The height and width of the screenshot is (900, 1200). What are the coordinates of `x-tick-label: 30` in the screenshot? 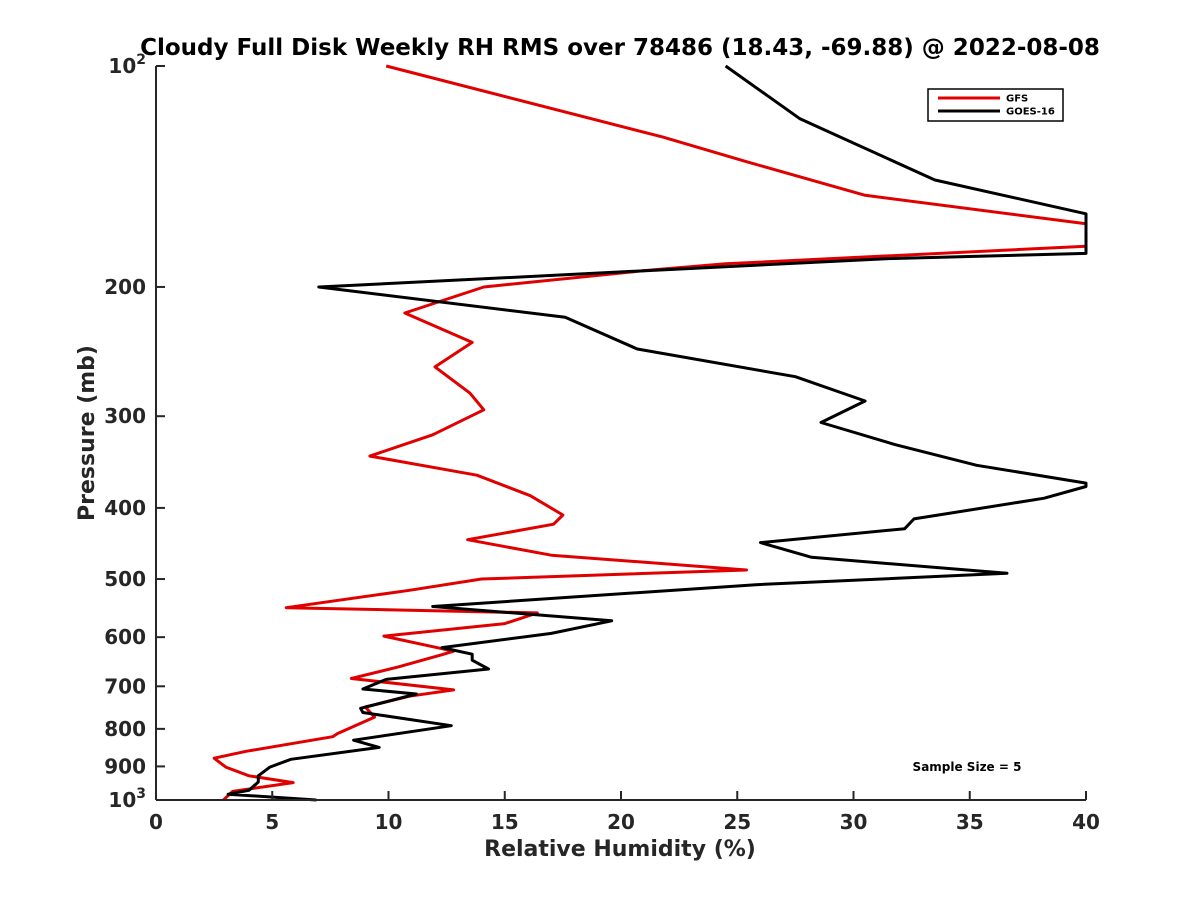 It's located at (854, 822).